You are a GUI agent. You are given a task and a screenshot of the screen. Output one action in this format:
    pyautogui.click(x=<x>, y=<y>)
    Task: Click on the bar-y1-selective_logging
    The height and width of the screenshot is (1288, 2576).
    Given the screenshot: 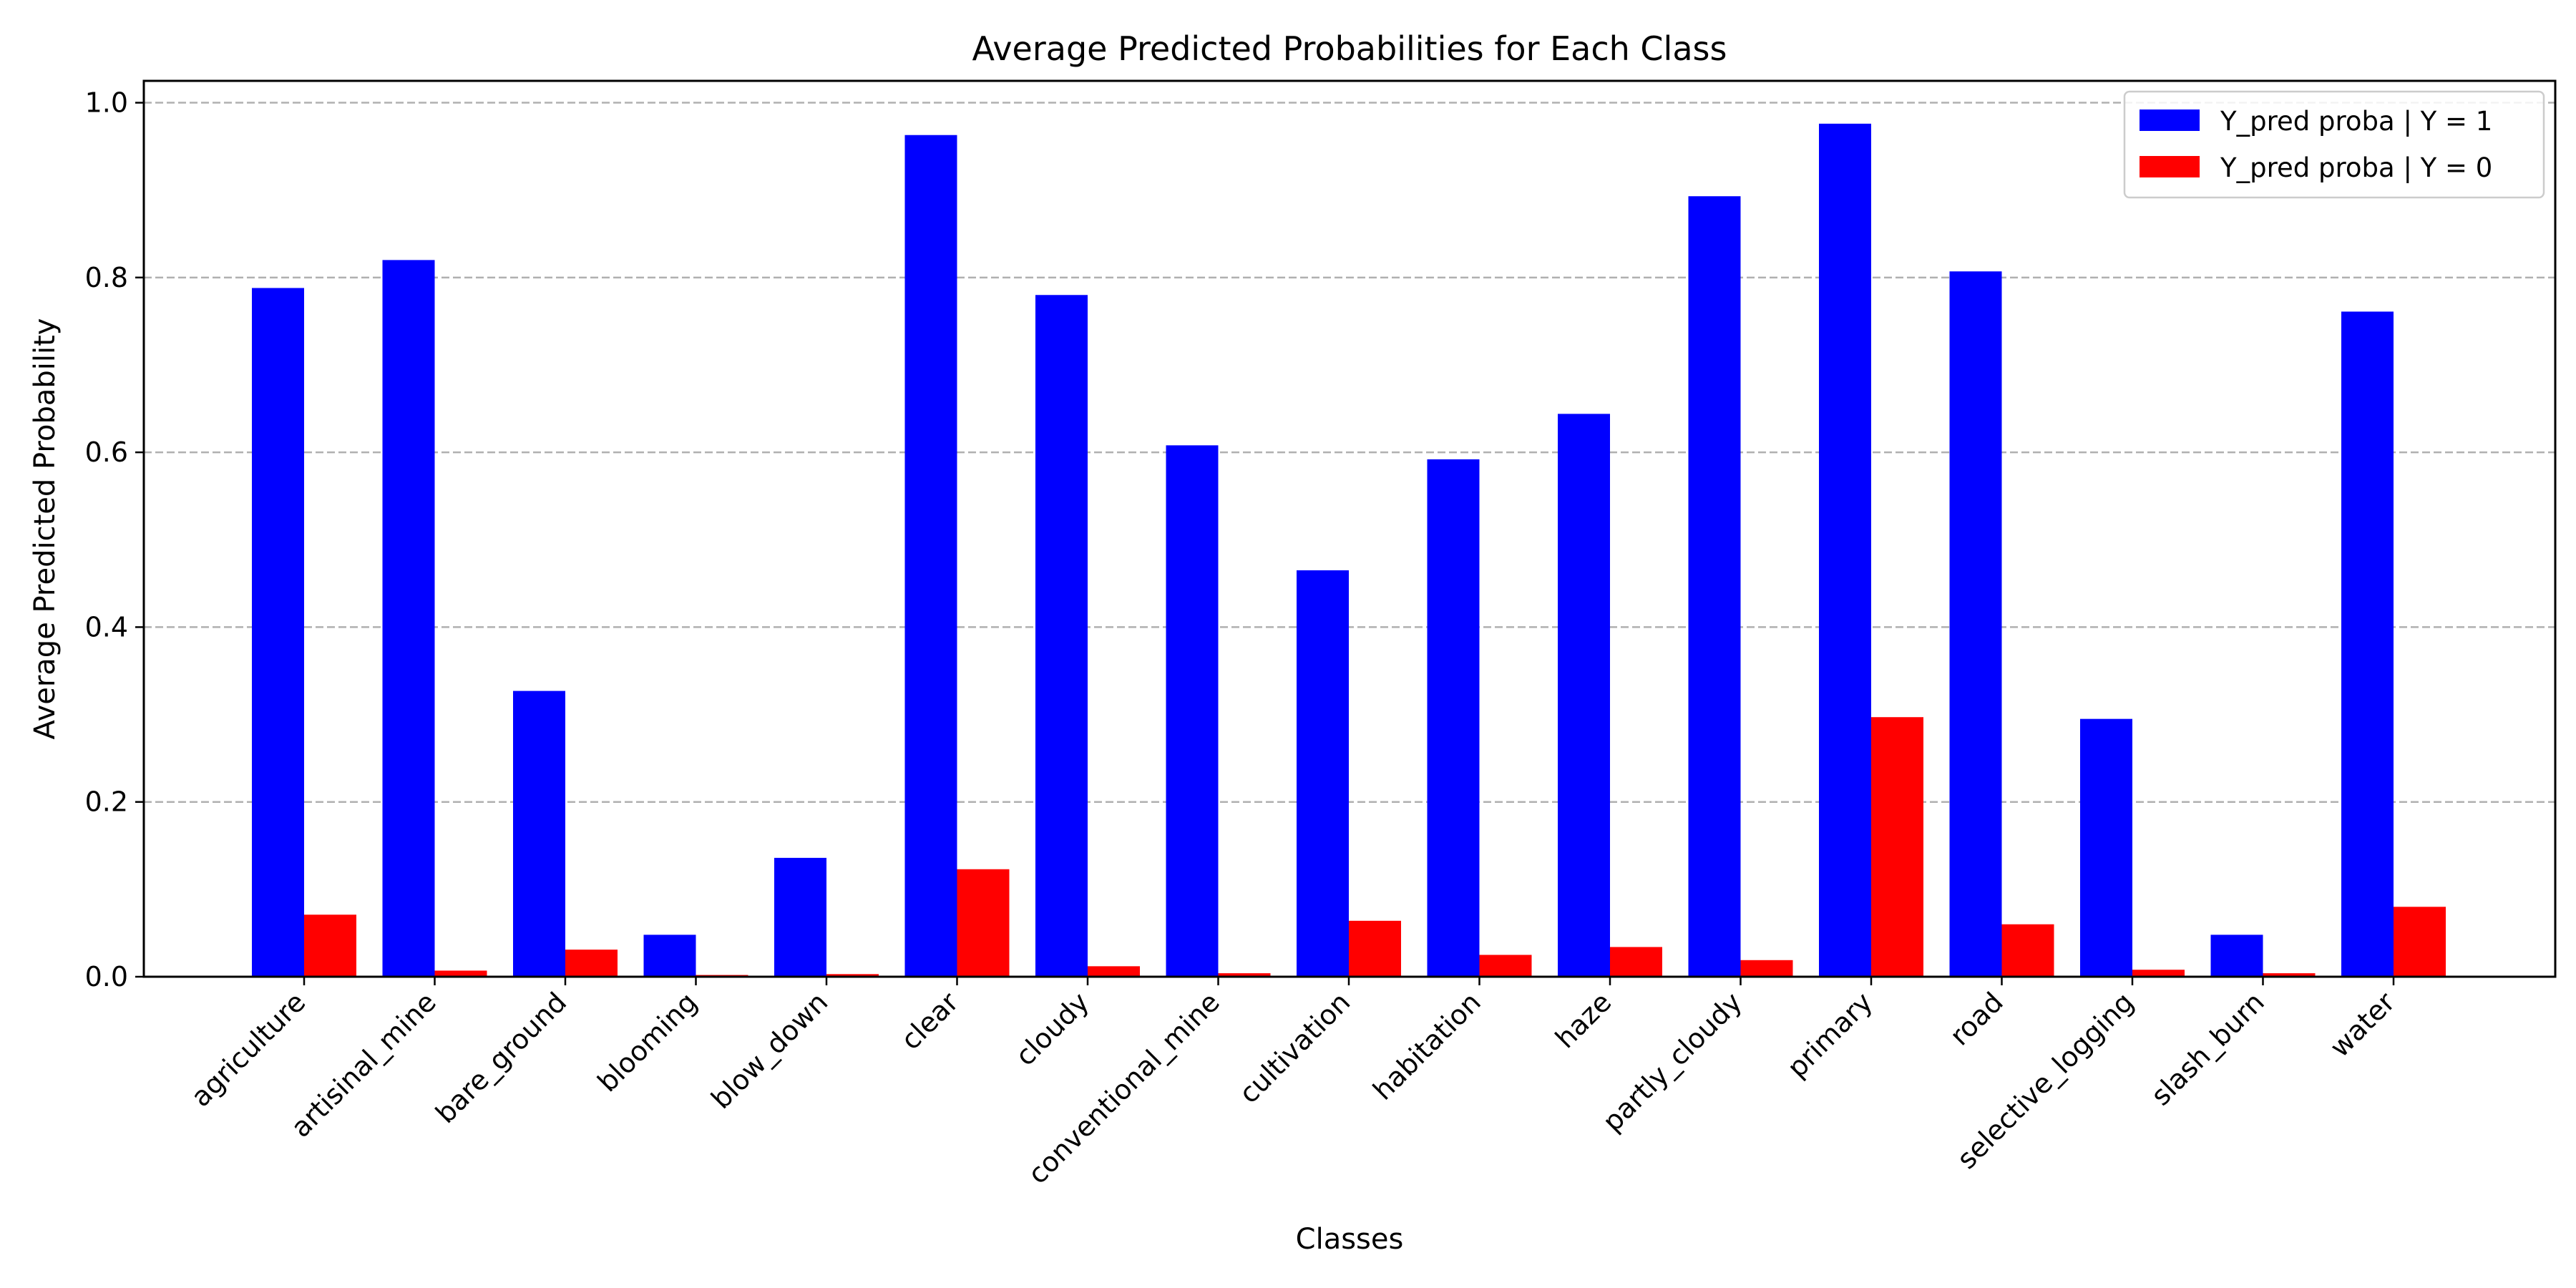 What is the action you would take?
    pyautogui.click(x=2106, y=847)
    